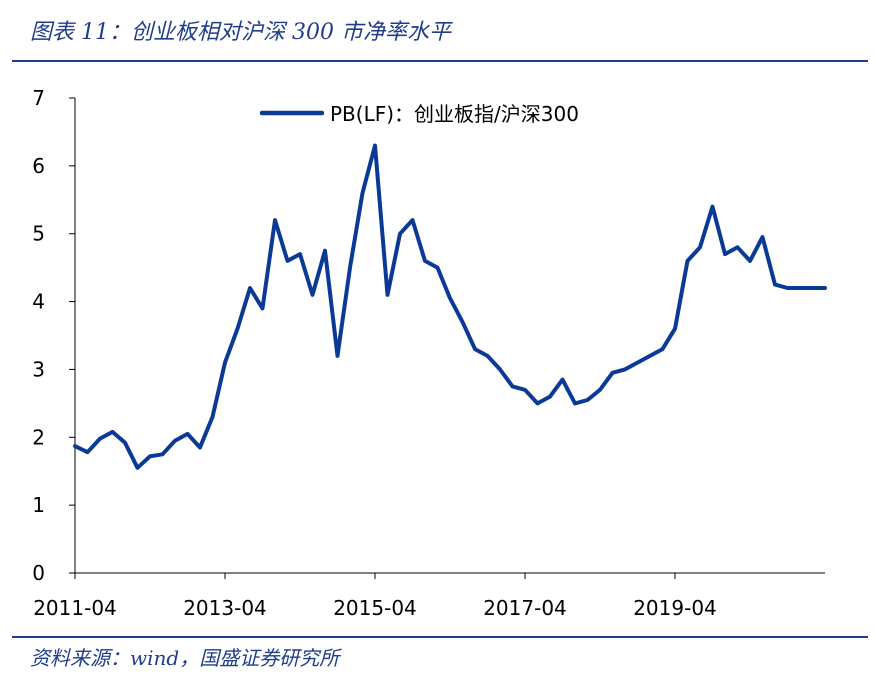 This screenshot has width=876, height=685. What do you see at coordinates (53, 335) in the screenshot?
I see `y-ticks: 0 1 2 3 4 5 6 7` at bounding box center [53, 335].